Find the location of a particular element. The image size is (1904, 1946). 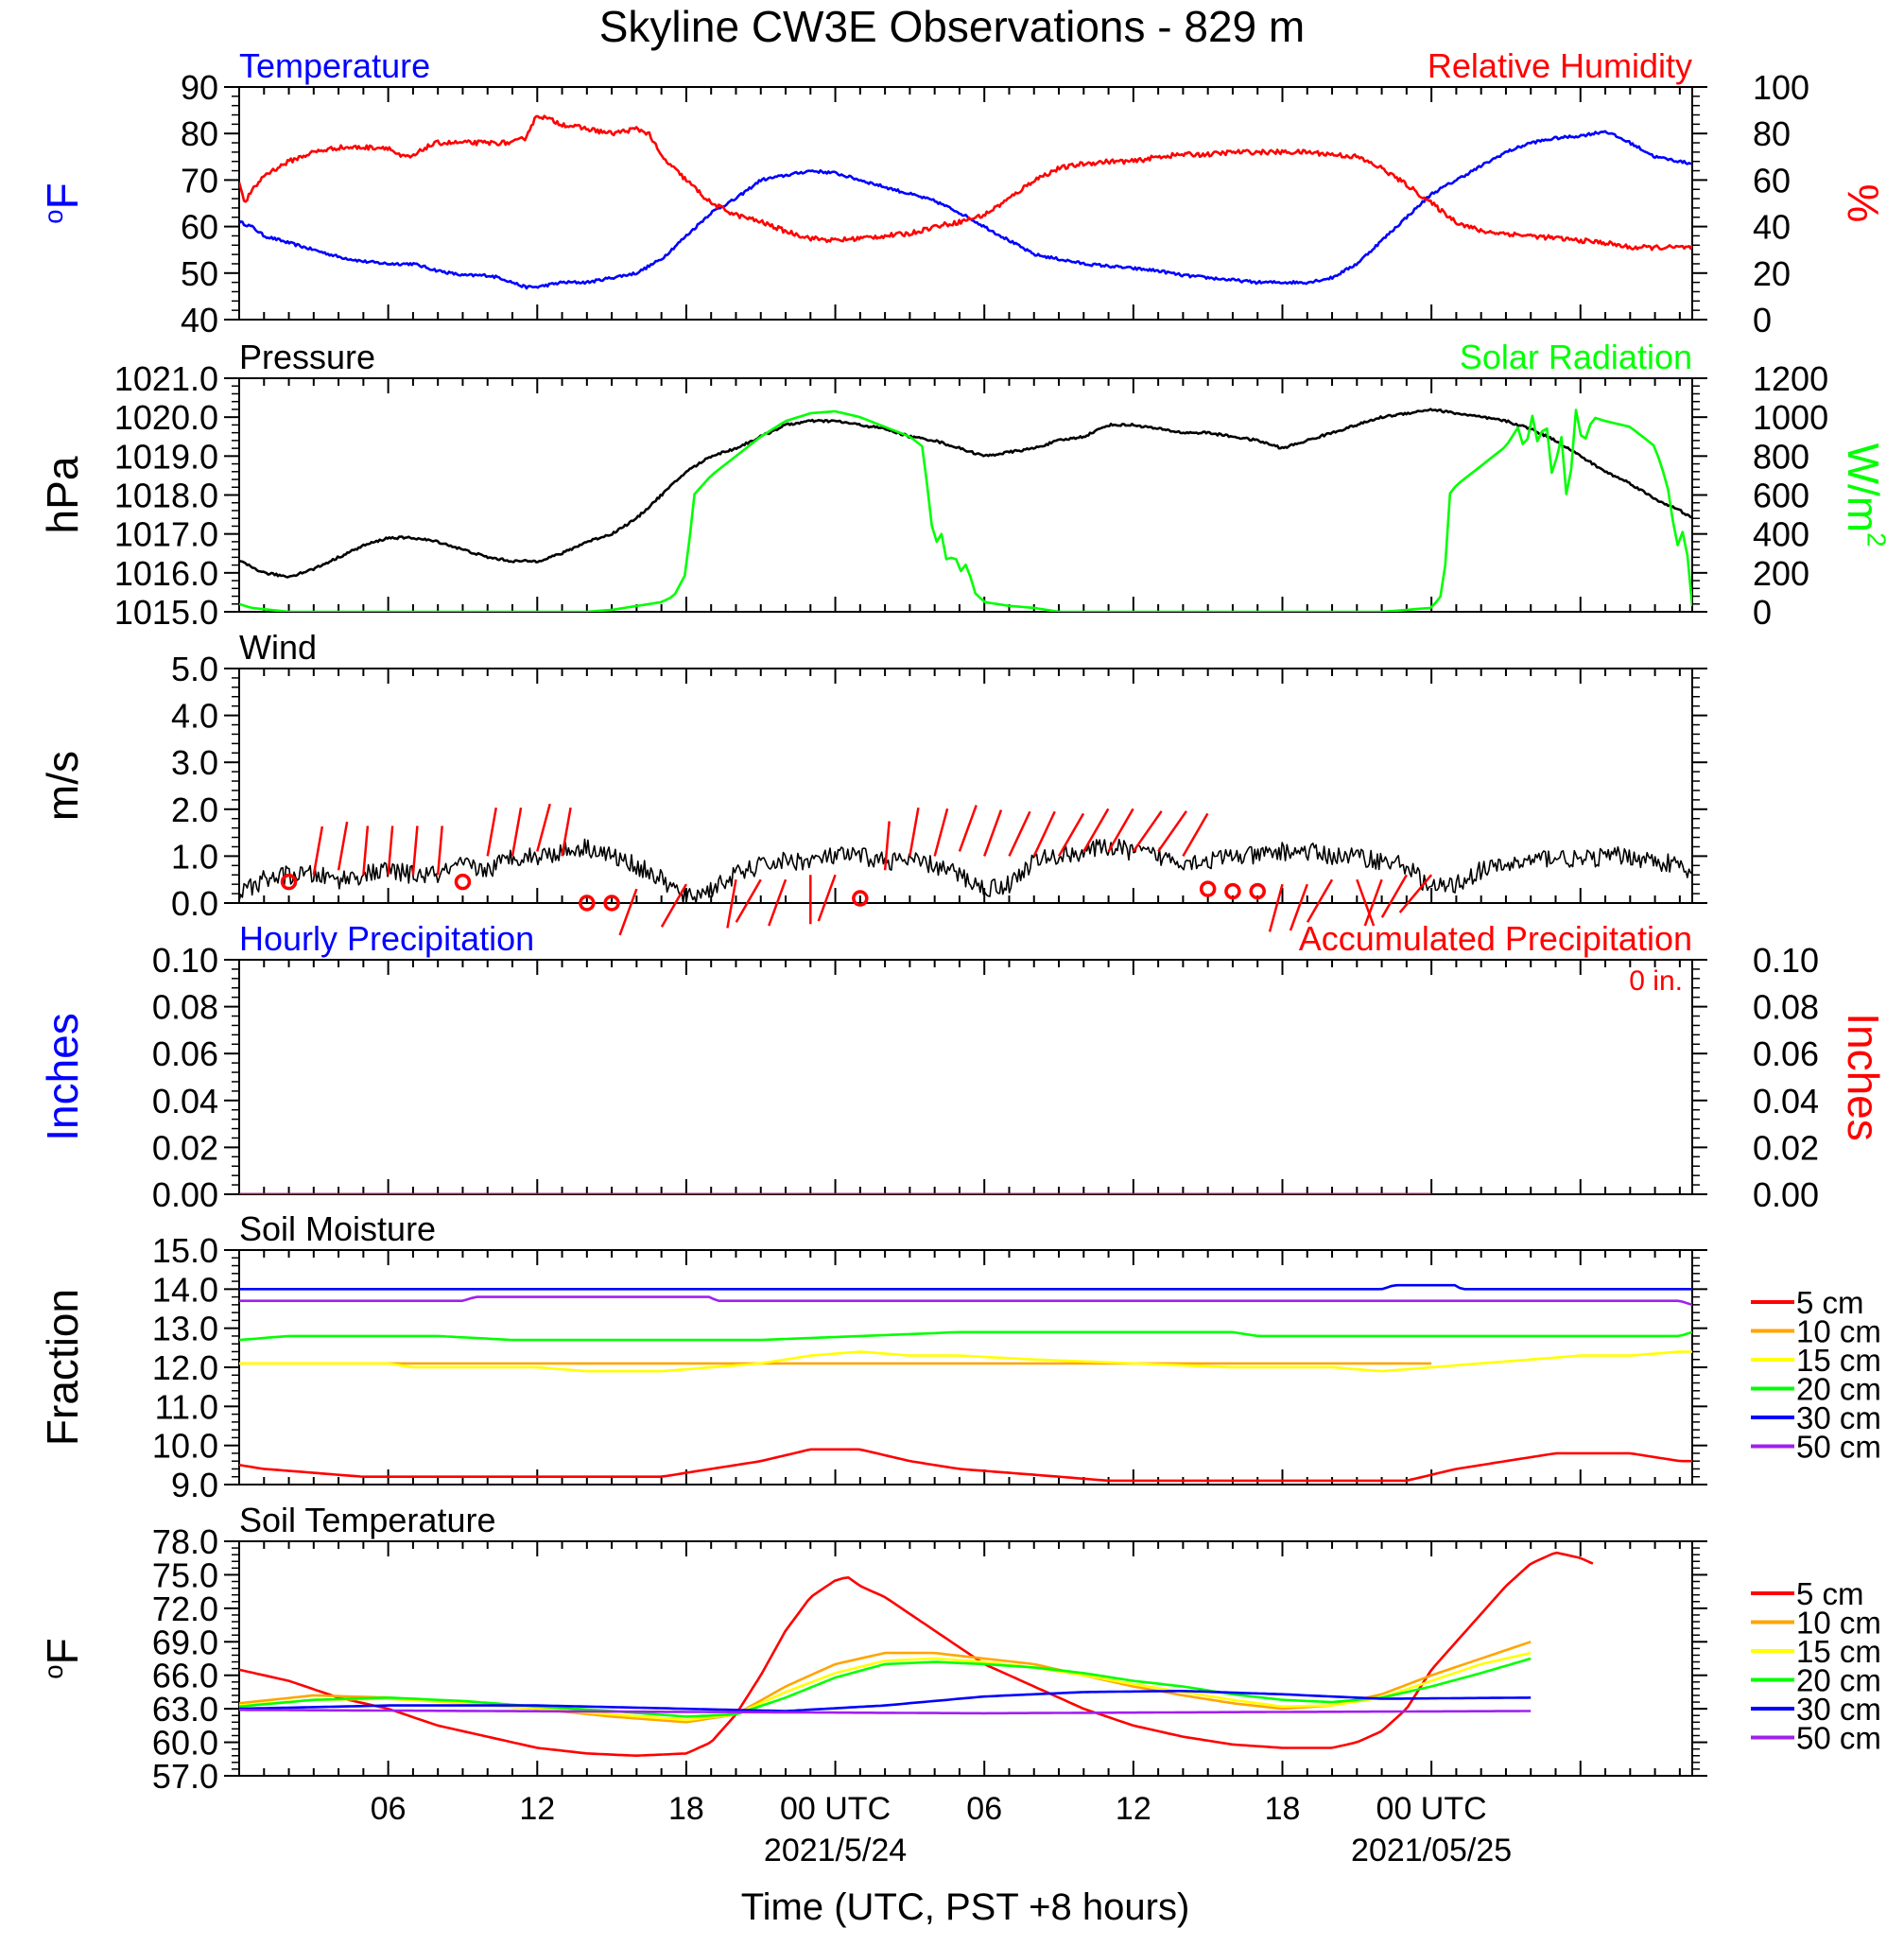

y-tick-label-left: 1018.0 is located at coordinates (166, 496).